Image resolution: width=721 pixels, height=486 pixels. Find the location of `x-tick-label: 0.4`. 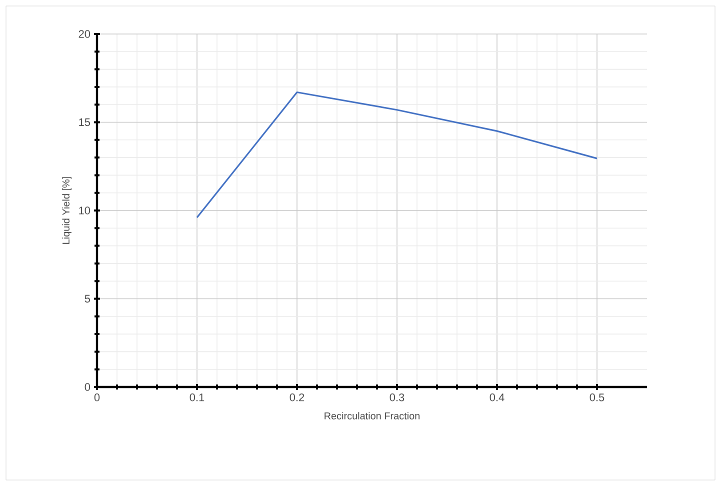

x-tick-label: 0.4 is located at coordinates (497, 398).